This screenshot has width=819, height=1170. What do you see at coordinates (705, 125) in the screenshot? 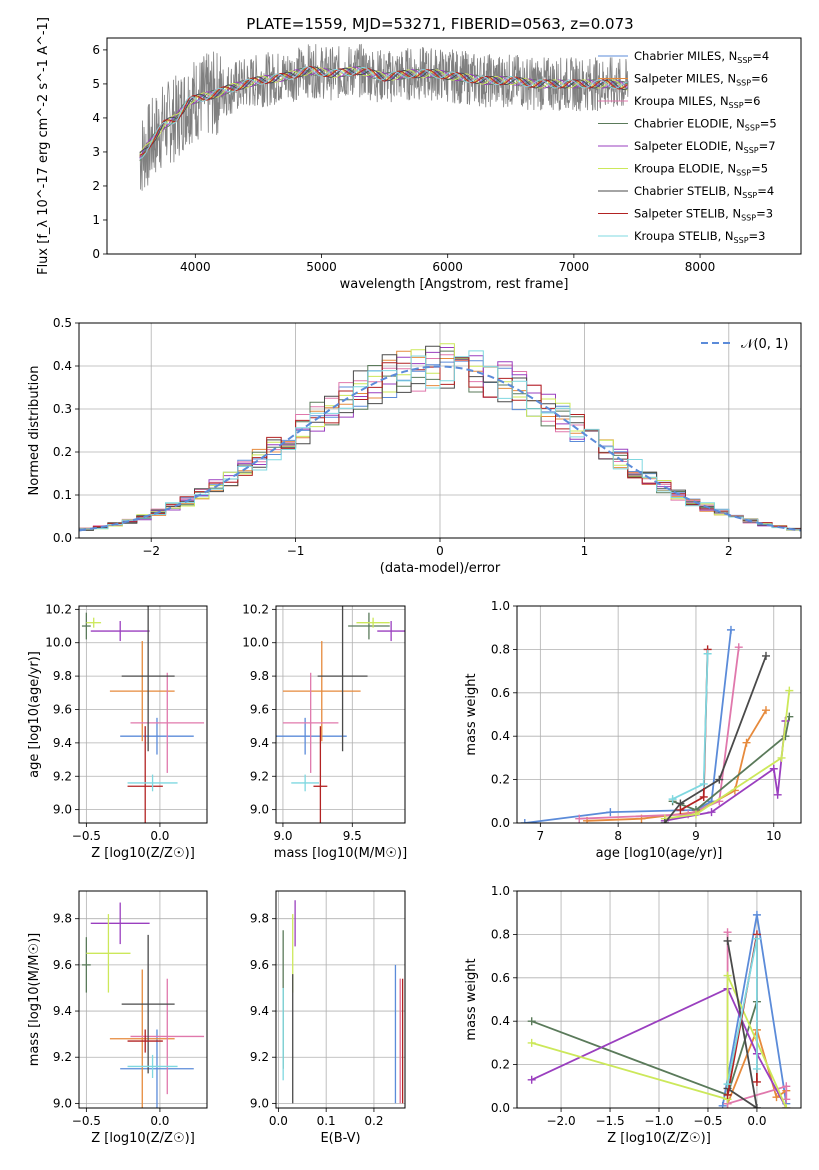
I see `legend-entry: Chabrier ELODIE, NSSP=5` at bounding box center [705, 125].